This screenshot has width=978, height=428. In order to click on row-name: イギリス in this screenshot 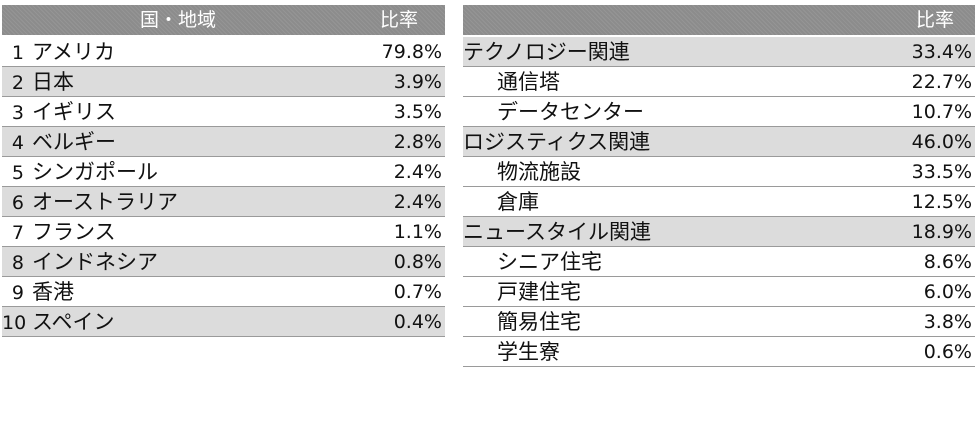, I will do `click(74, 112)`.